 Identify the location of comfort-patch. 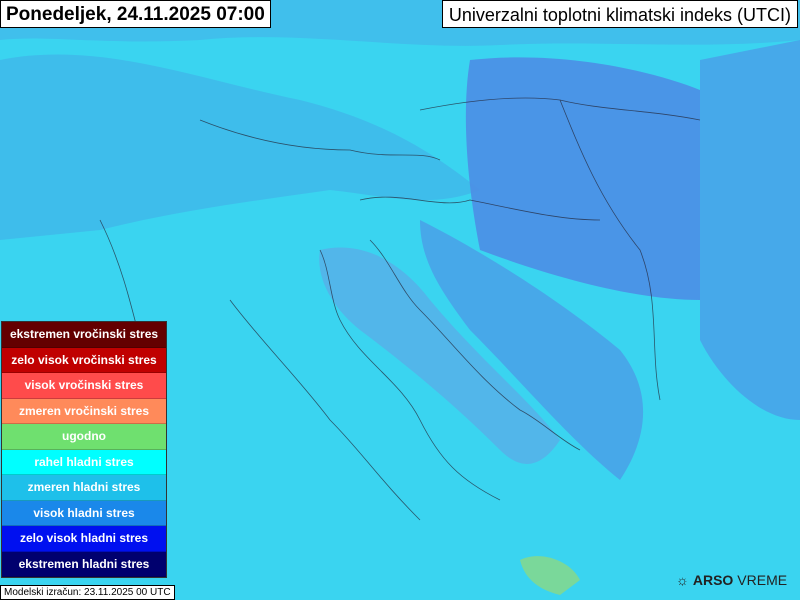
(550, 575).